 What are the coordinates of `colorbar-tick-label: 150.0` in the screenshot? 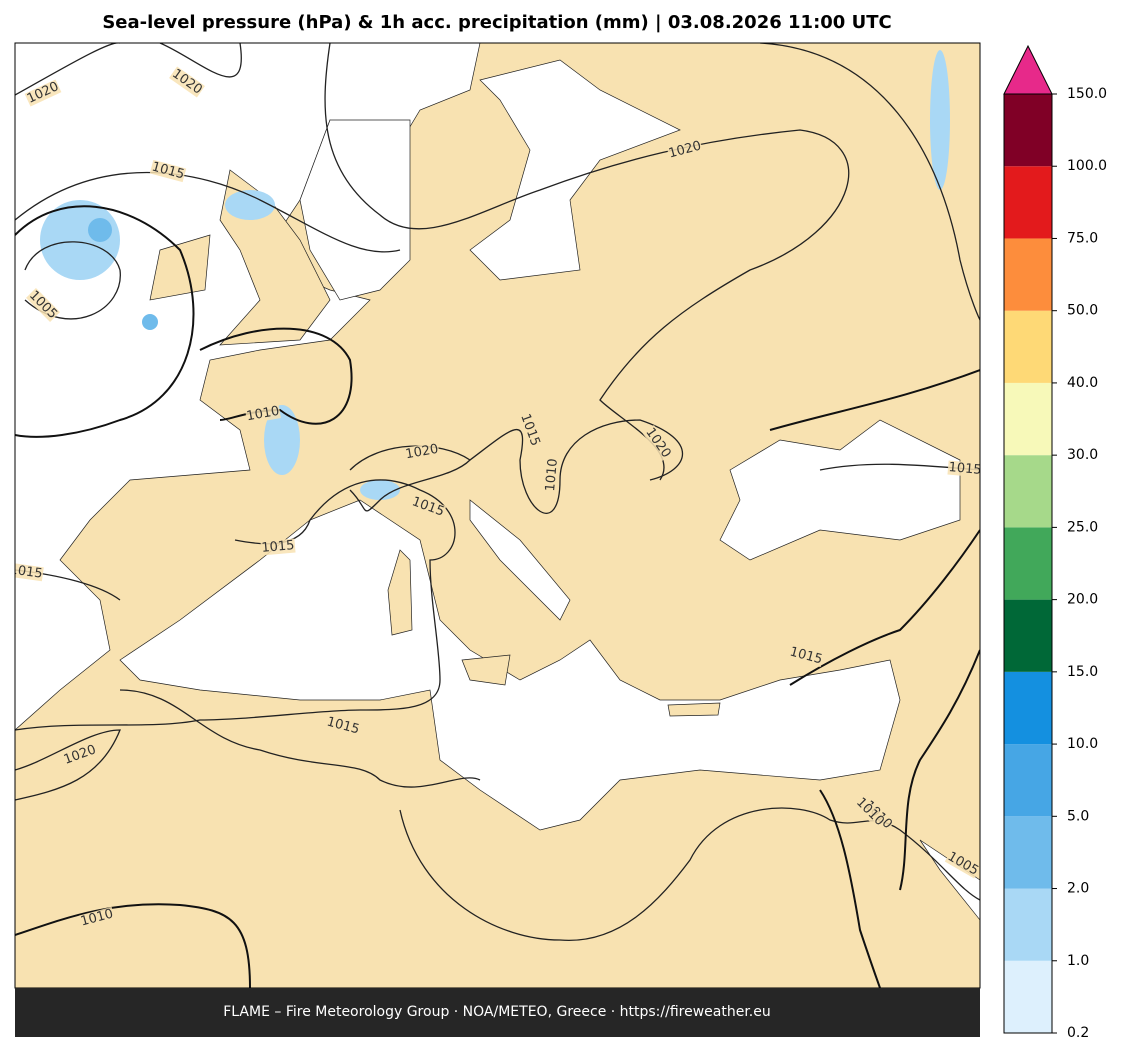 It's located at (1087, 94).